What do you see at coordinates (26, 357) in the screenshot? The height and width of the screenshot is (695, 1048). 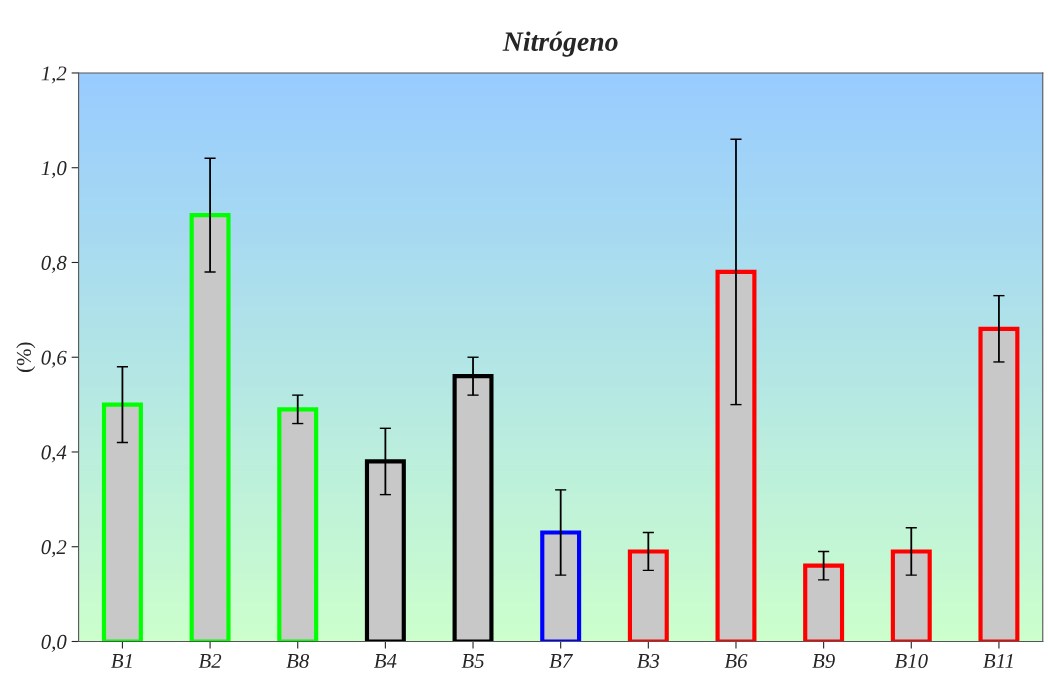 I see `y-axis-title: (%)` at bounding box center [26, 357].